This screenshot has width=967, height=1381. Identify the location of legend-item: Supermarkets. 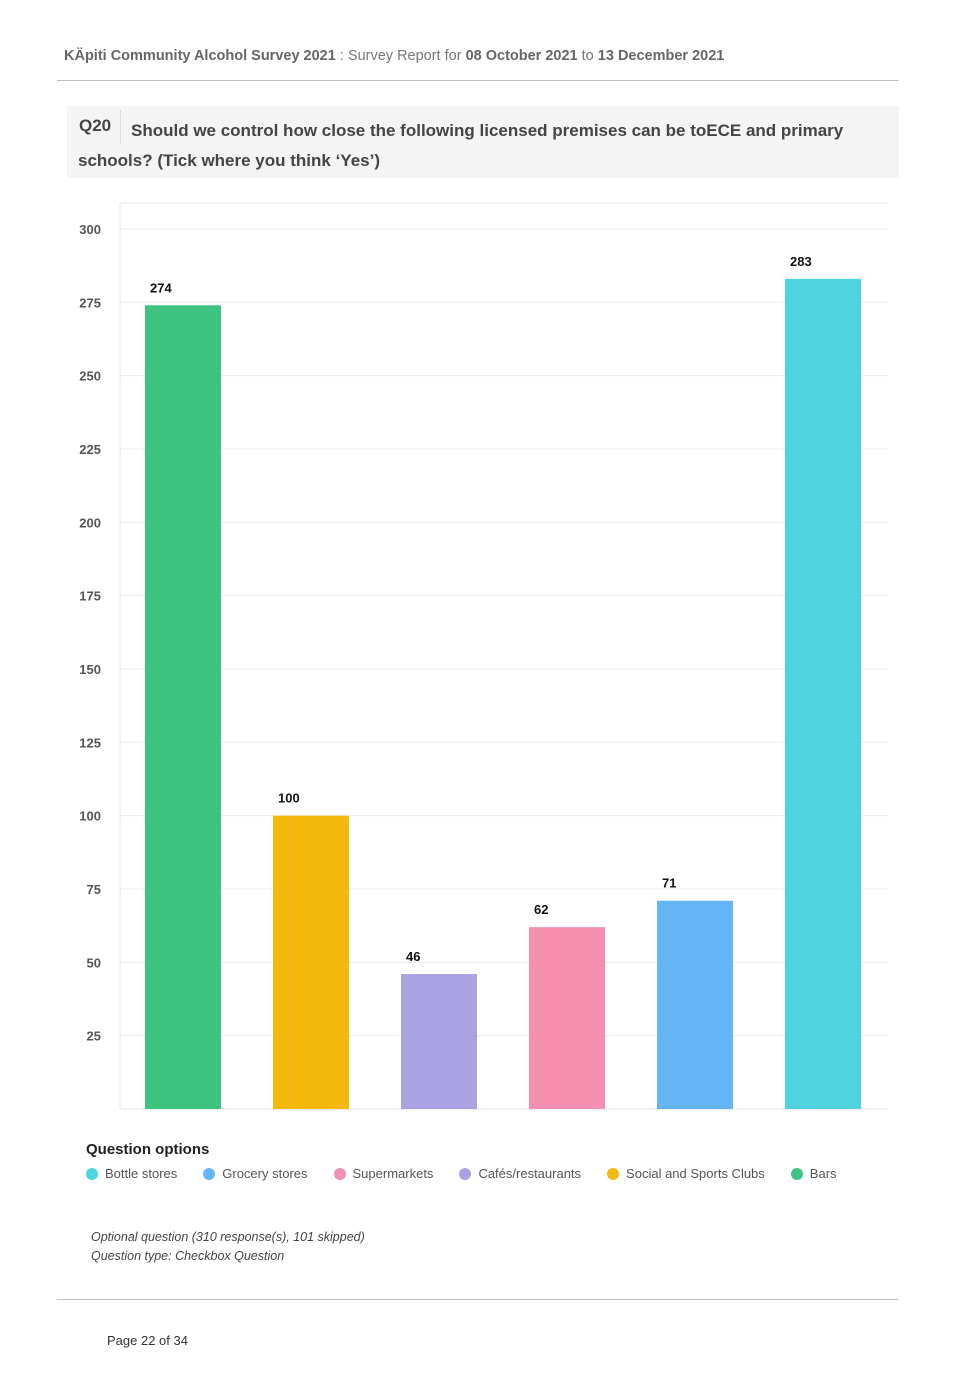
(383, 1173).